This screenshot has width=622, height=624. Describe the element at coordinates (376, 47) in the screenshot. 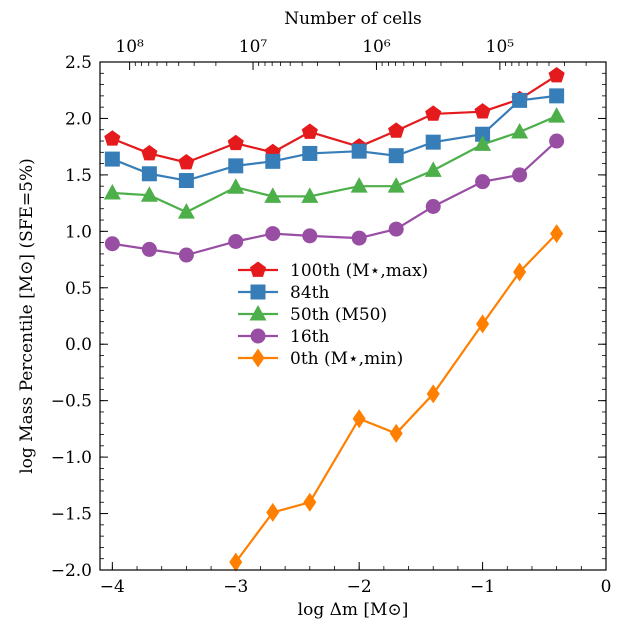

I see `top-tick-label: 10⁶` at that location.